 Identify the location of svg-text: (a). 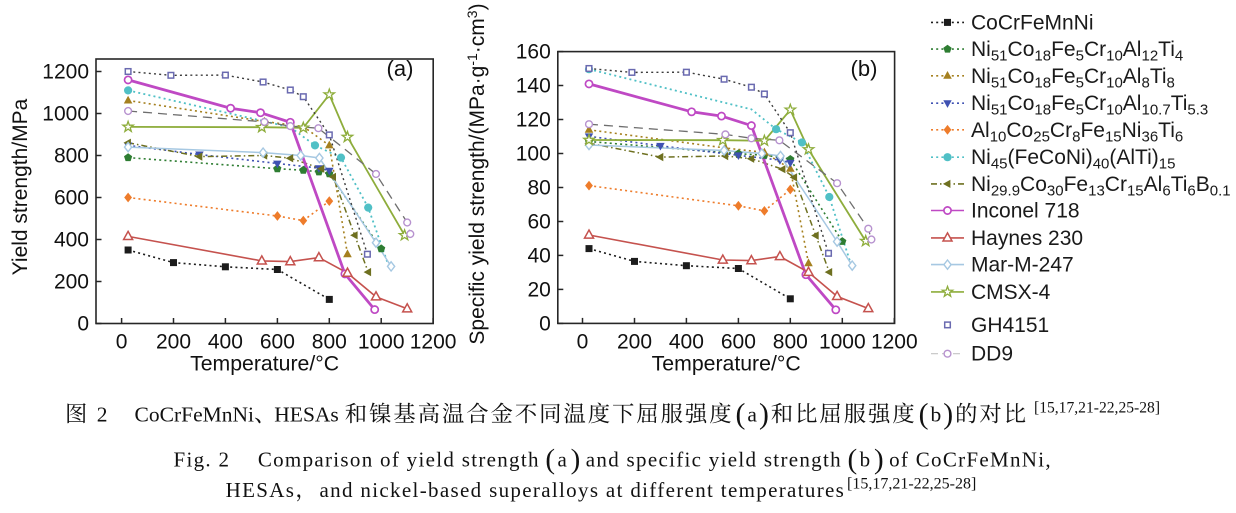
(400, 68).